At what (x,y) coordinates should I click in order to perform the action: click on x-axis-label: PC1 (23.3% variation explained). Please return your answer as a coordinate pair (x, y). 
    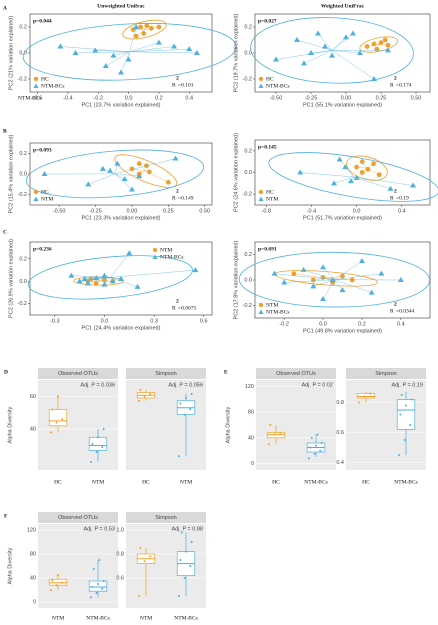
    Looking at the image, I should click on (121, 218).